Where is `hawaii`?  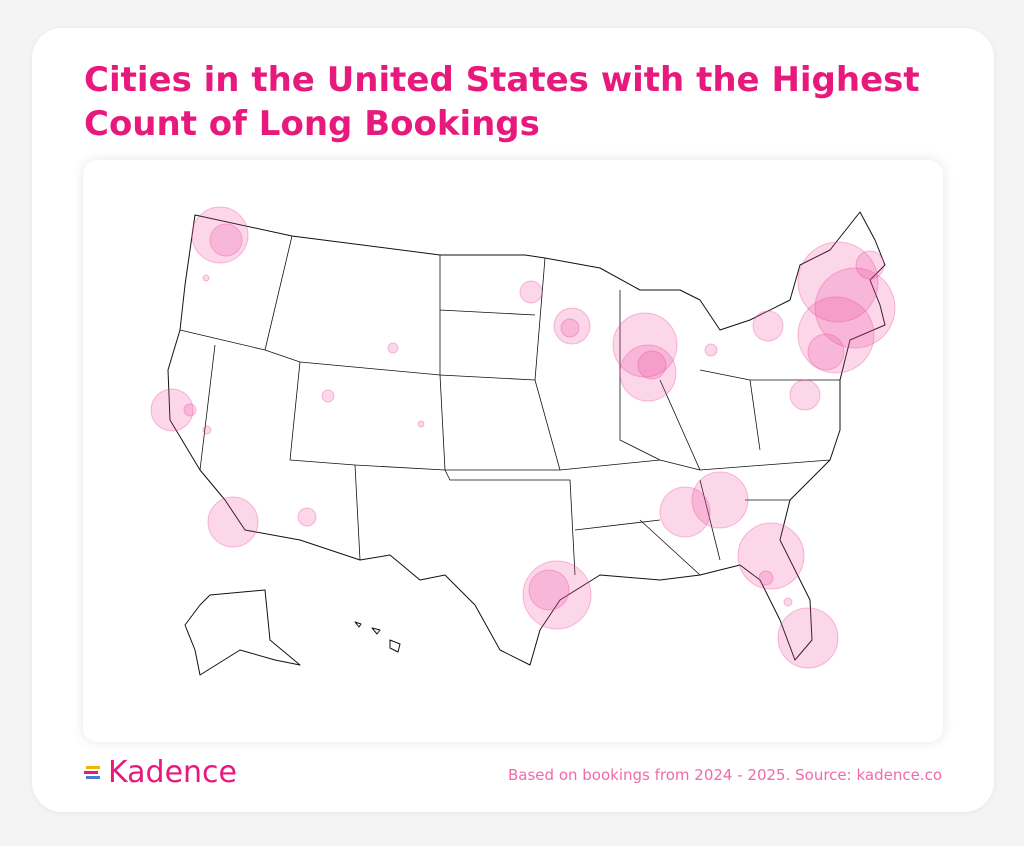
hawaii is located at coordinates (377, 637).